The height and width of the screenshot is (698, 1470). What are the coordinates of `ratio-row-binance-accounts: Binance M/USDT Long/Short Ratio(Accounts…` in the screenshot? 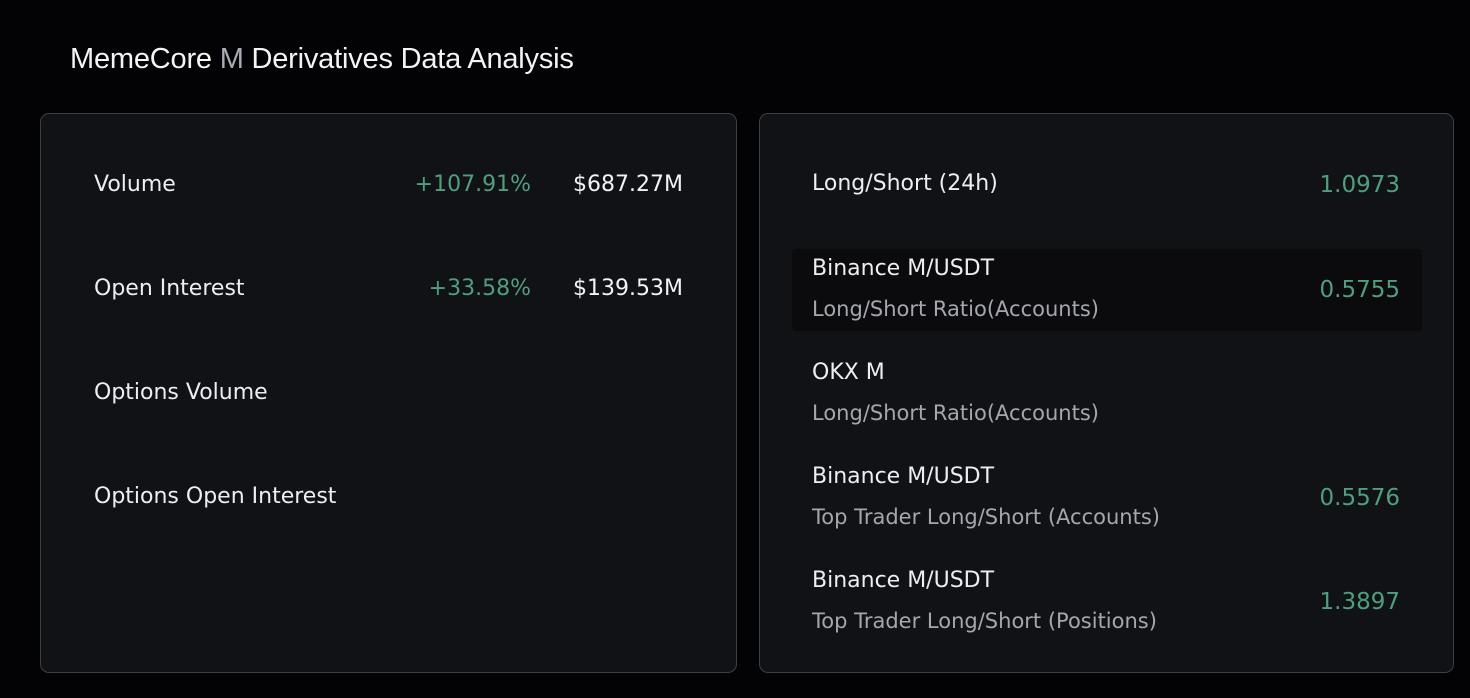 It's located at (1107, 290).